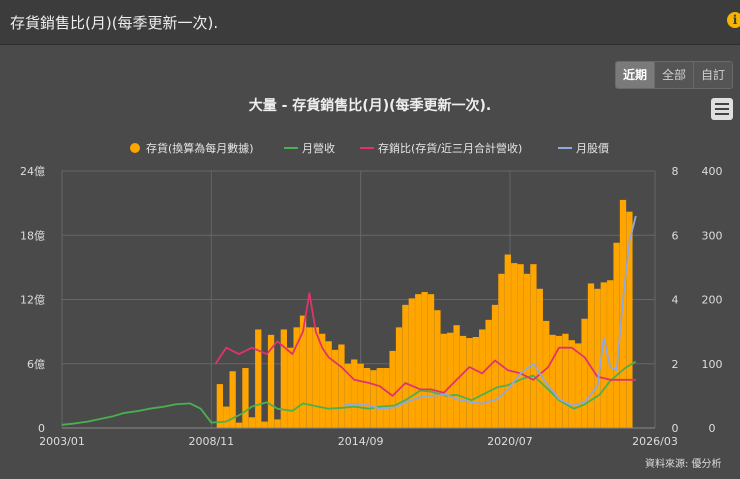  Describe the element at coordinates (450, 148) in the screenshot. I see `legend-ratio-label: 存銷比(存貨/近三月合計營收)` at that location.